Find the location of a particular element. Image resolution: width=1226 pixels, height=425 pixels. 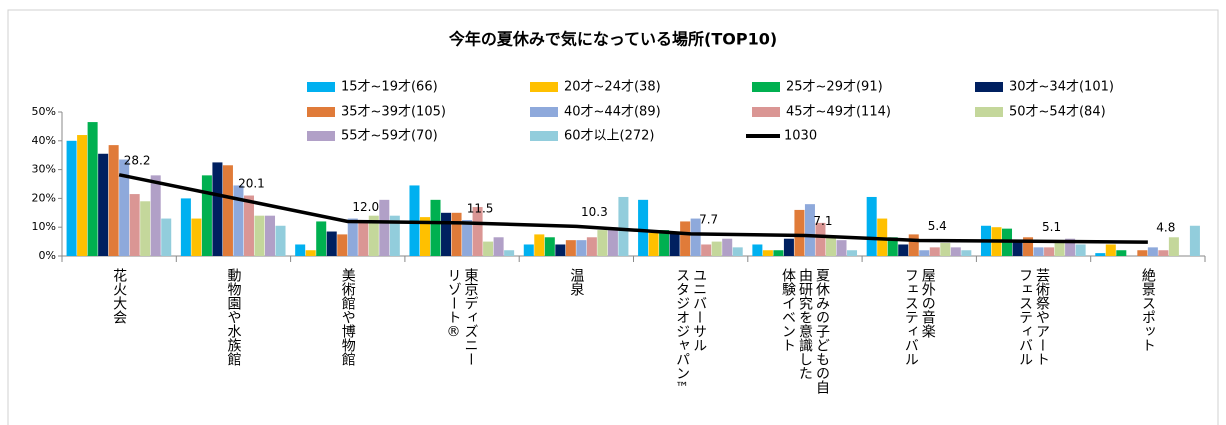

legend-label: 40才~44才(89) is located at coordinates (612, 112).